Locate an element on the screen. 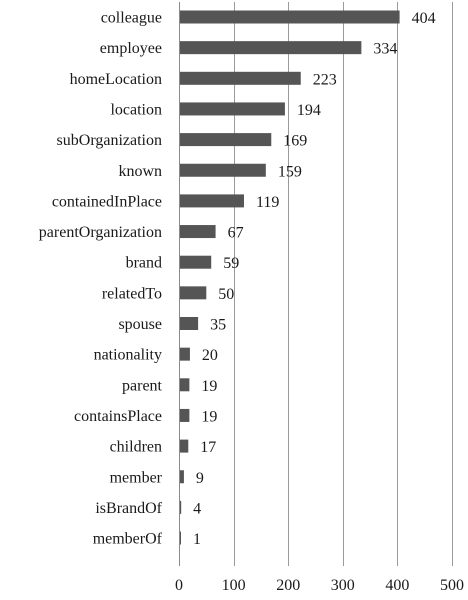  category-label: containsPlace is located at coordinates (118, 416).